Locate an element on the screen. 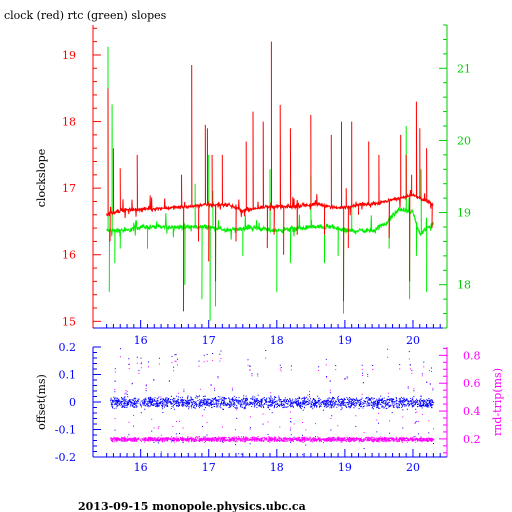 This screenshot has width=512, height=512. scatter-points-offset is located at coordinates (272, 402).